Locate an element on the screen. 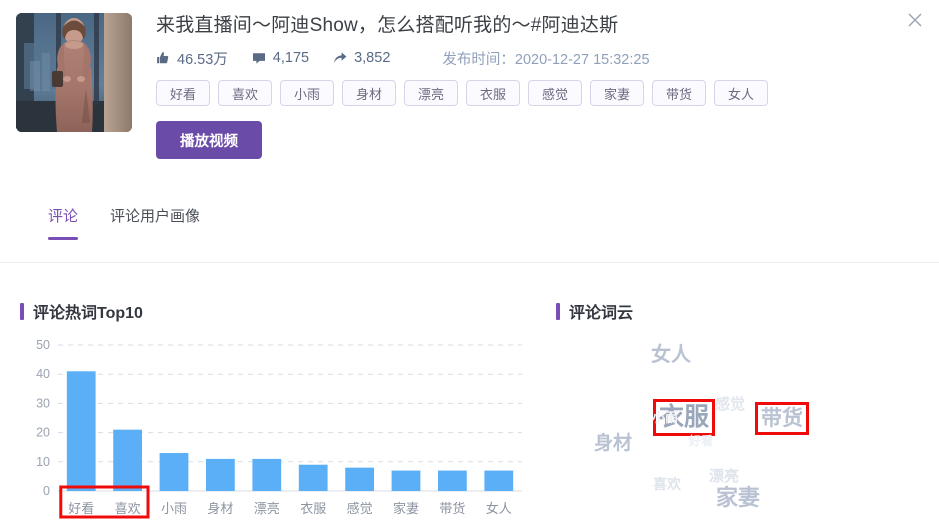 This screenshot has height=527, width=939. stat-shares: 3,852 is located at coordinates (361, 58).